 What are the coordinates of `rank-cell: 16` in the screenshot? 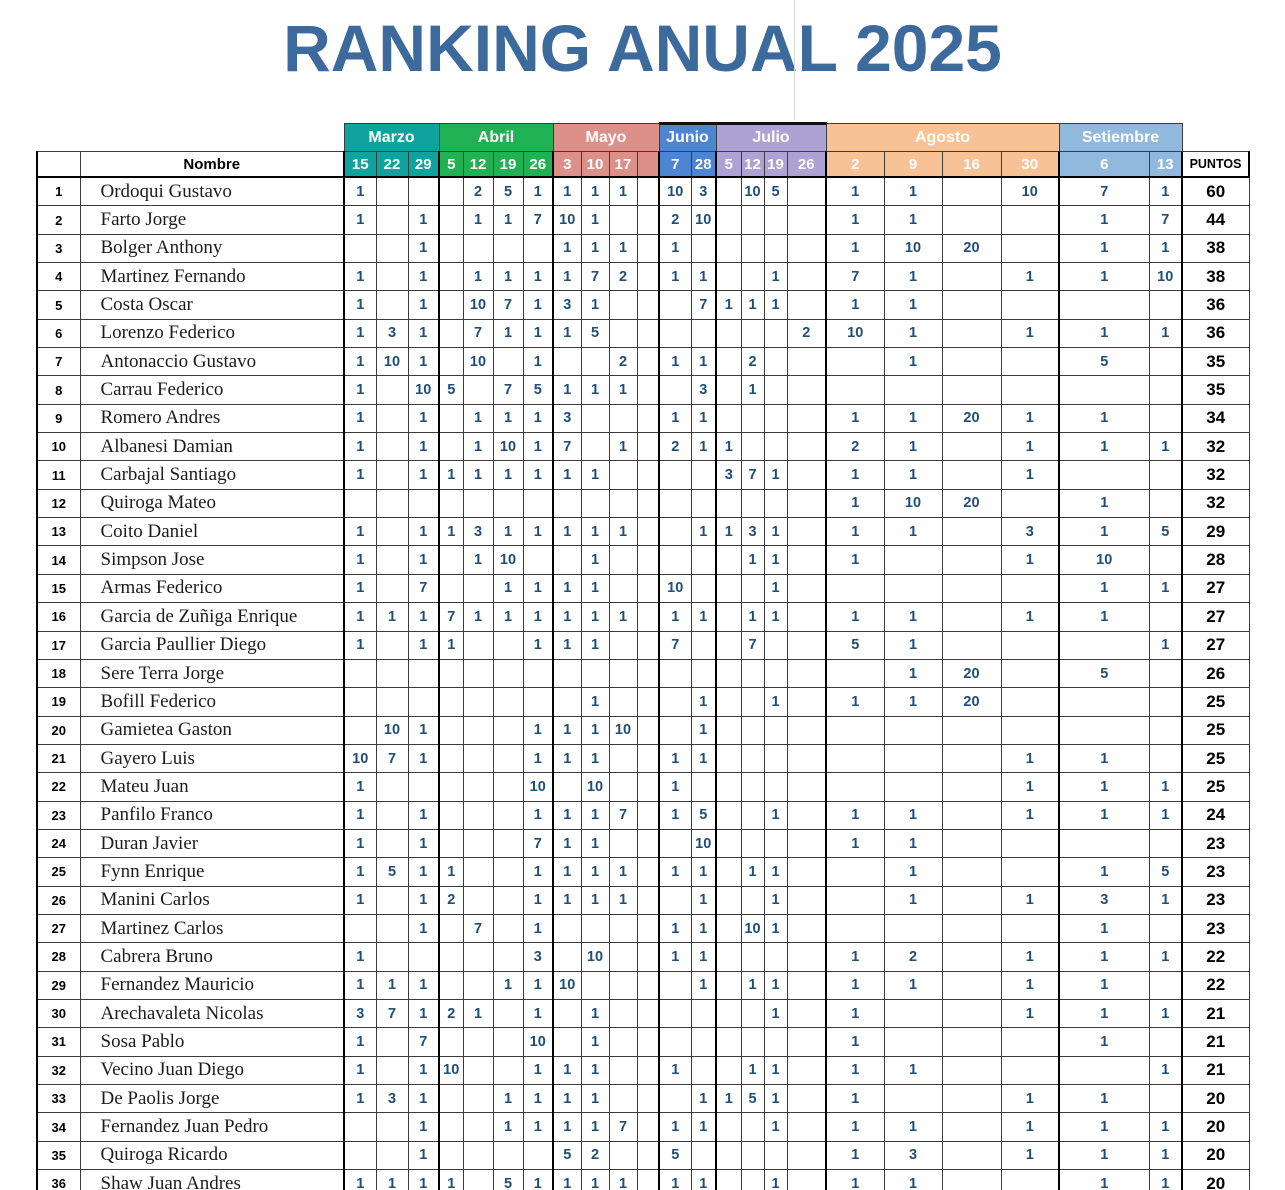 It's located at (58, 617).